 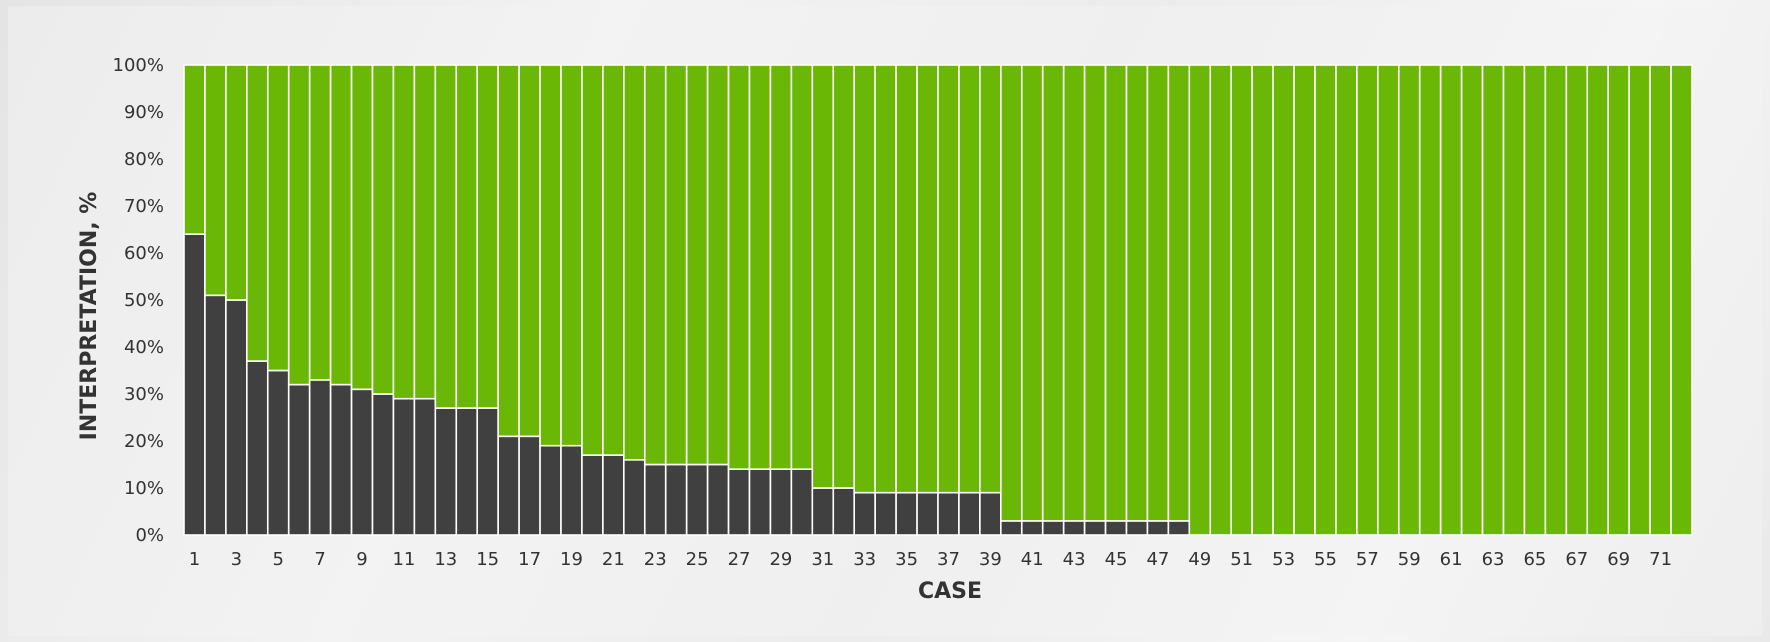 What do you see at coordinates (236, 559) in the screenshot?
I see `x-tick-label: 3` at bounding box center [236, 559].